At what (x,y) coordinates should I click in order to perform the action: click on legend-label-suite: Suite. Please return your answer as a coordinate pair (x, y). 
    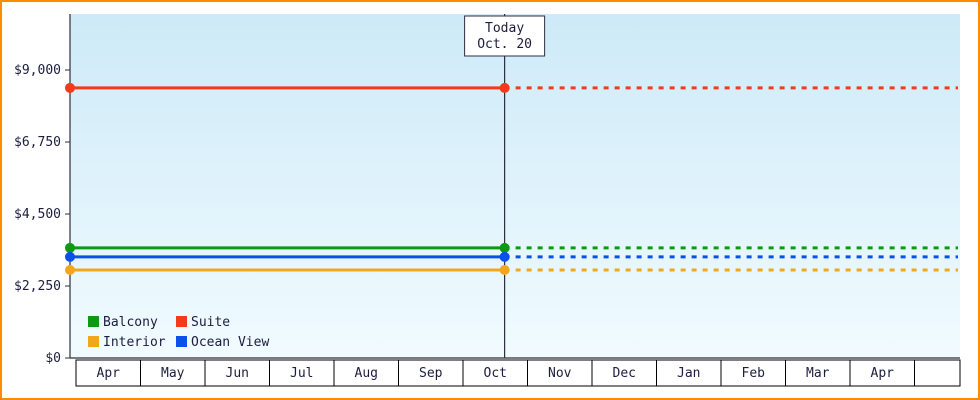
    Looking at the image, I should click on (210, 322).